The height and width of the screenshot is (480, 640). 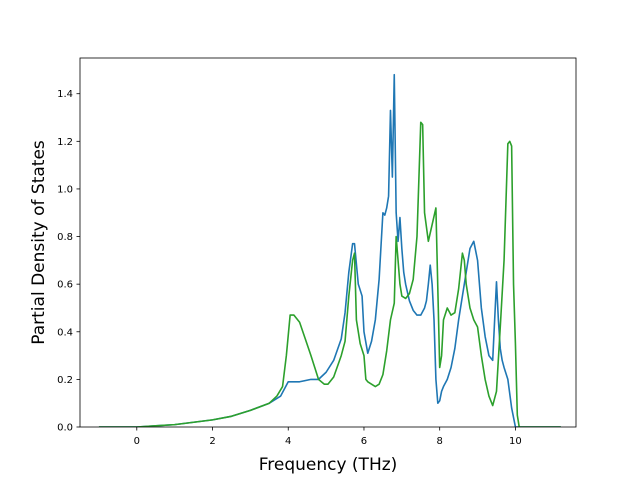 I want to click on y-tick-label: 1.0, so click(x=65, y=189).